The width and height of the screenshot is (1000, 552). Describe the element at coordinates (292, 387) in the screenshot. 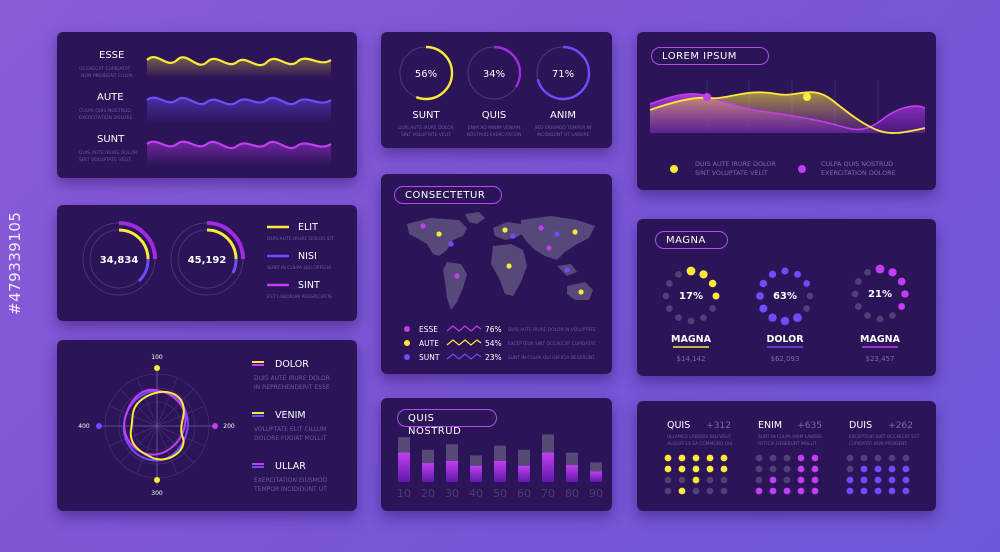

I see `radar-legend-1-line2: IN REPREHENDERIT ESSE` at that location.